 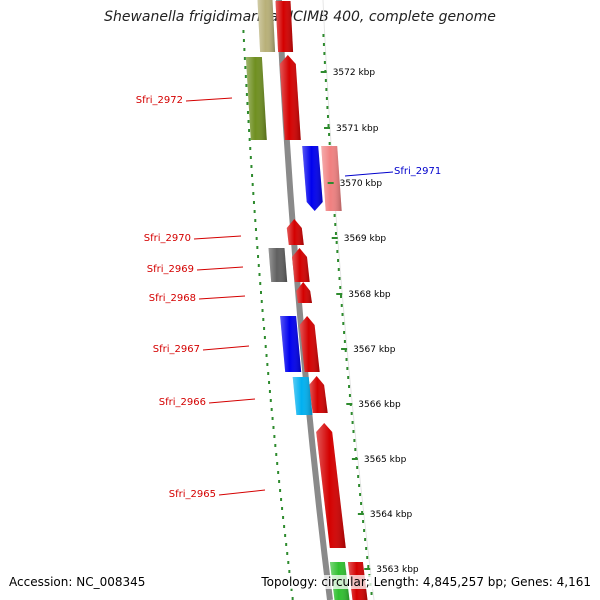 I want to click on gene-label: Sfri_2972, so click(x=184, y=100).